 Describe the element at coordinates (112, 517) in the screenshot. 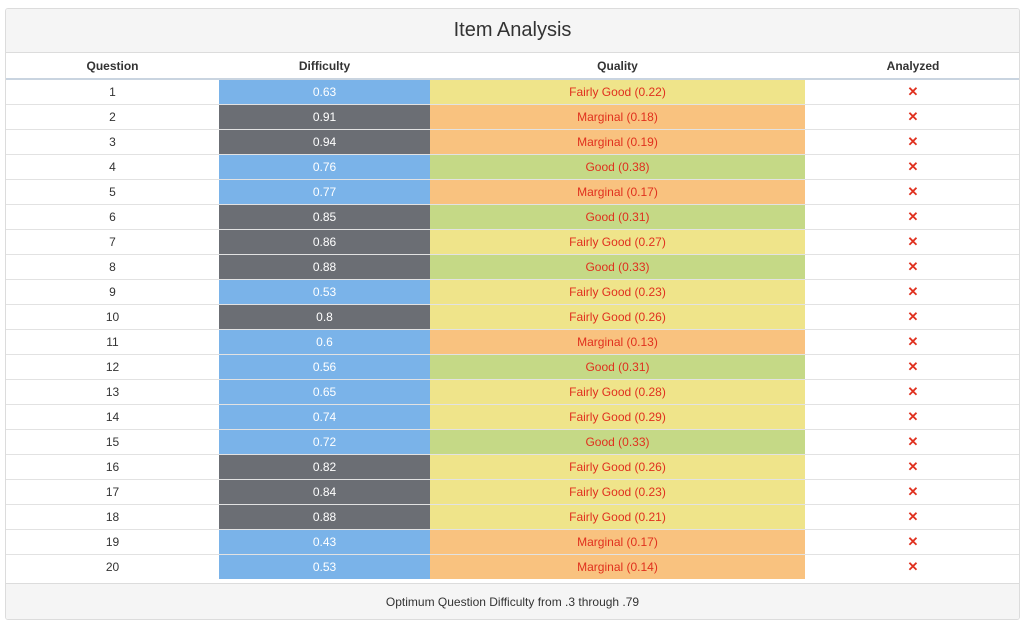

I see `question-number-cell: 18` at that location.